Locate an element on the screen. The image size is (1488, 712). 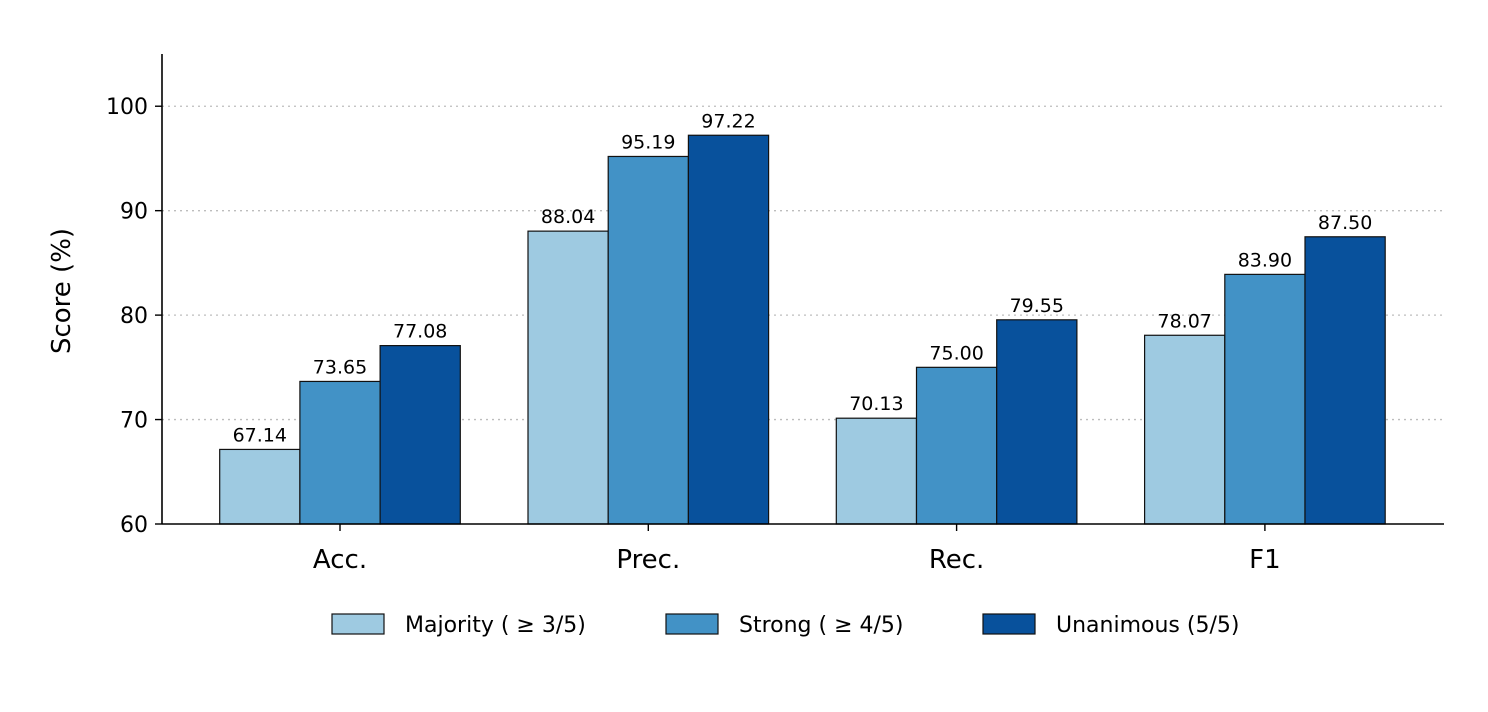
legend-item-3: Unanimous (5/5) is located at coordinates (1110, 625).